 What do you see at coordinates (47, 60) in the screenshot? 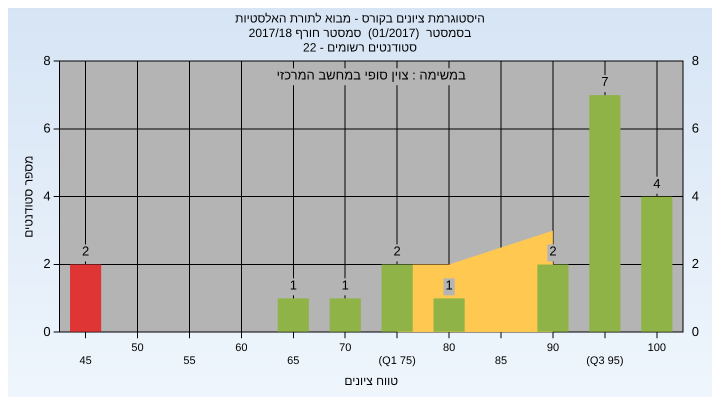
I see `y-tick-label: 8` at bounding box center [47, 60].